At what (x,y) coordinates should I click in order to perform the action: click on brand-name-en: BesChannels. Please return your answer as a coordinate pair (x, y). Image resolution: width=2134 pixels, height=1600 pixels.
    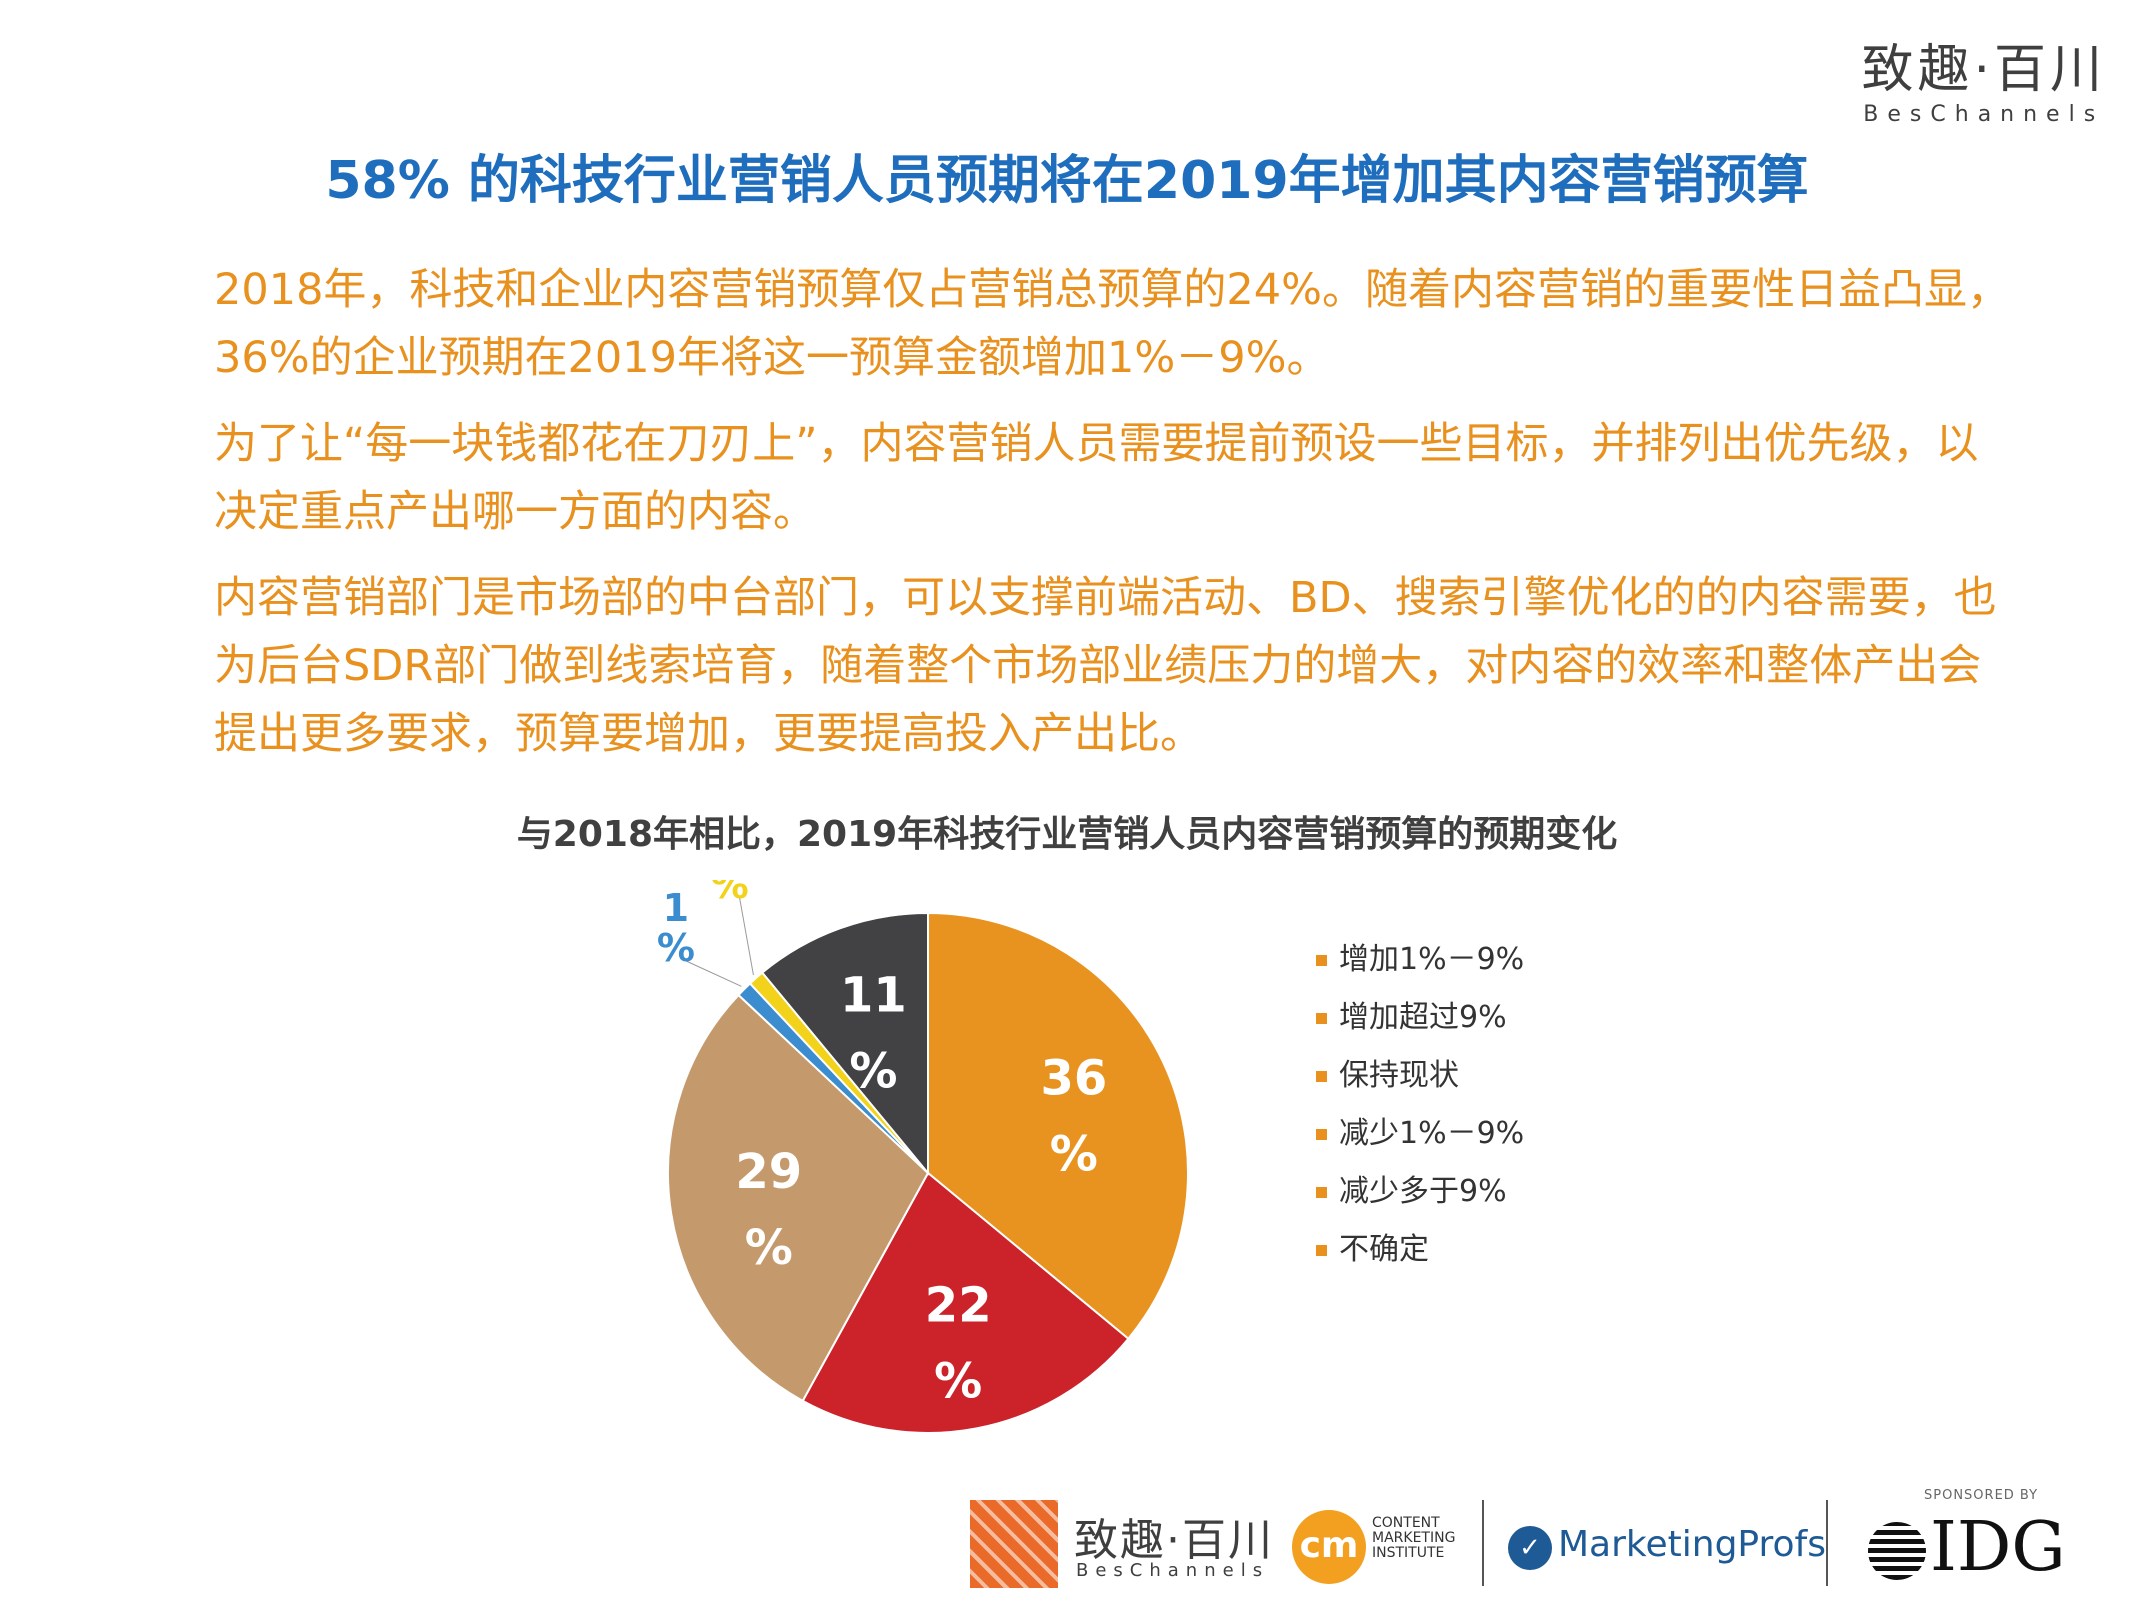
    Looking at the image, I should click on (1984, 114).